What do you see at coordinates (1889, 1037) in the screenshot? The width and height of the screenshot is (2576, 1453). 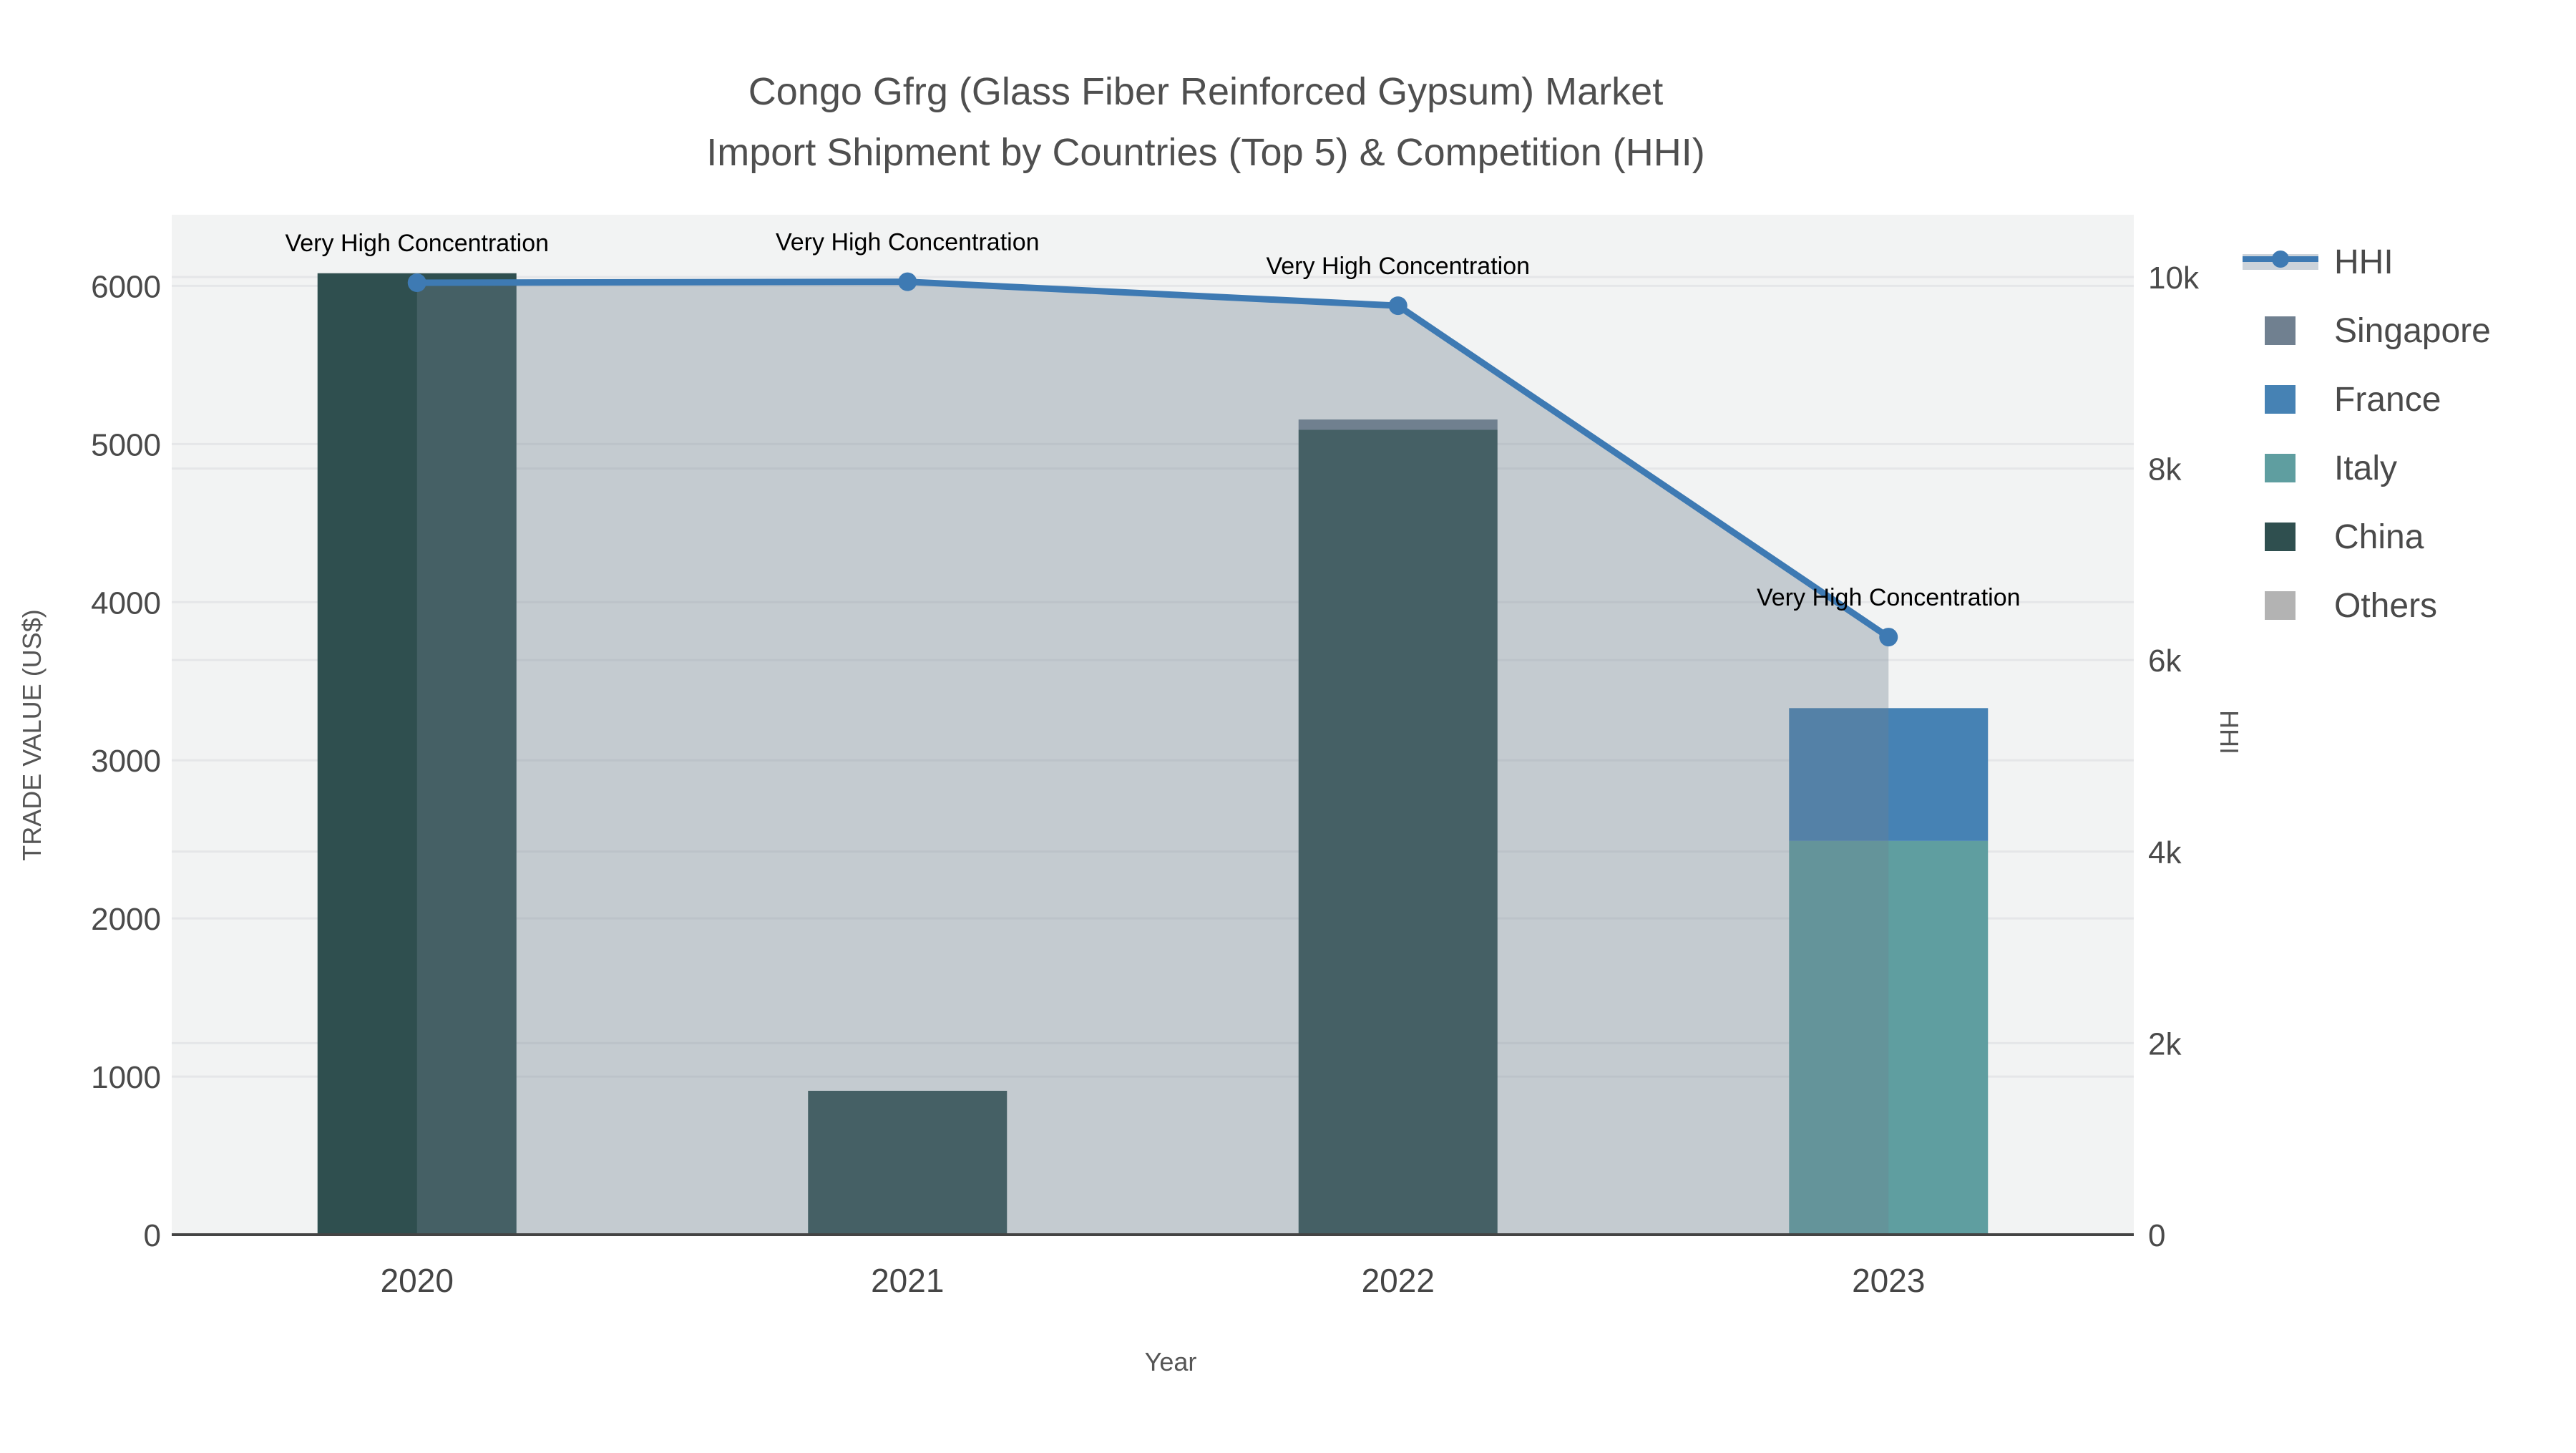 I see `bar-segment-italy-2023` at bounding box center [1889, 1037].